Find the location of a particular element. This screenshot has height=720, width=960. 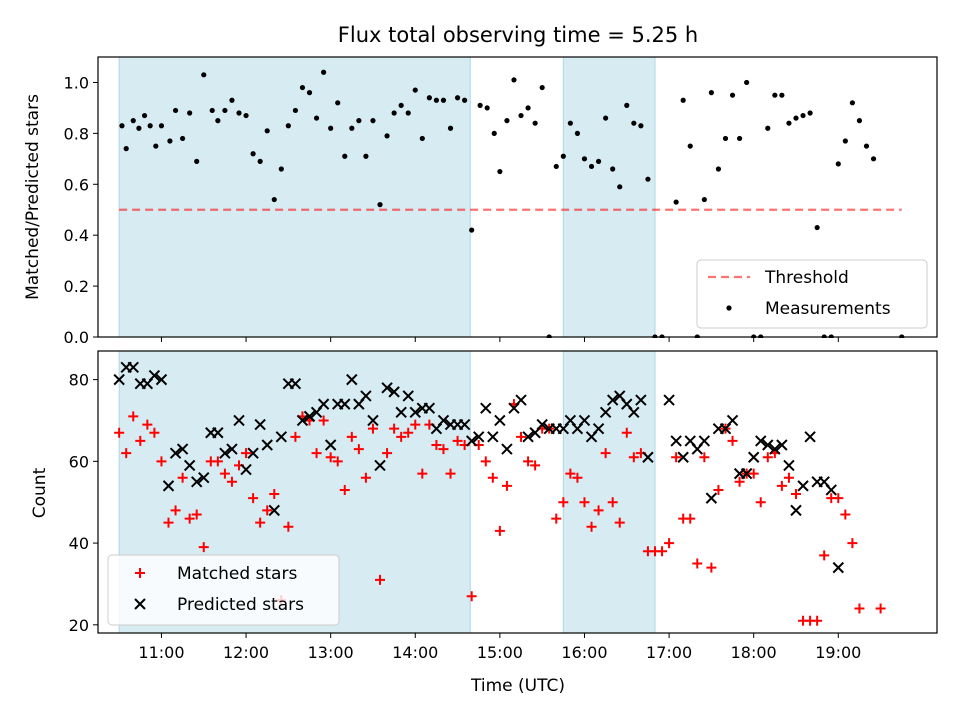

x-tick-label: 16:00 is located at coordinates (584, 652).